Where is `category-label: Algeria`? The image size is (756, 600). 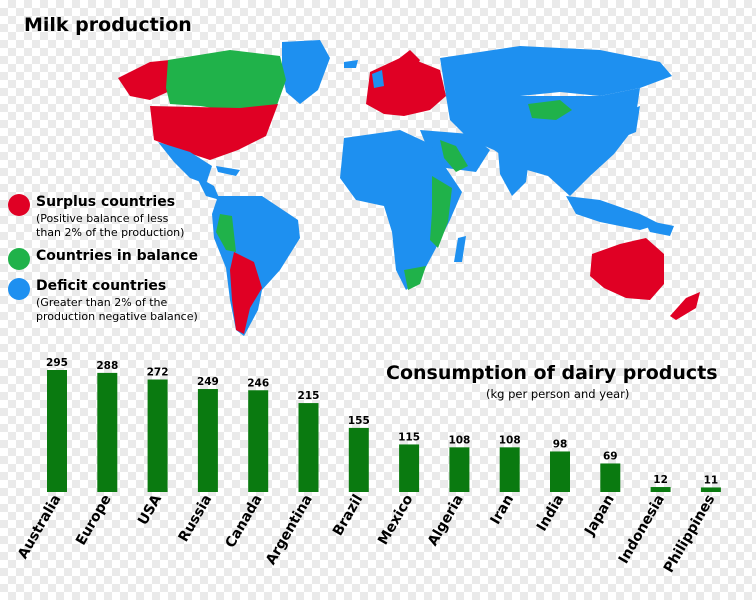 category-label: Algeria is located at coordinates (446, 520).